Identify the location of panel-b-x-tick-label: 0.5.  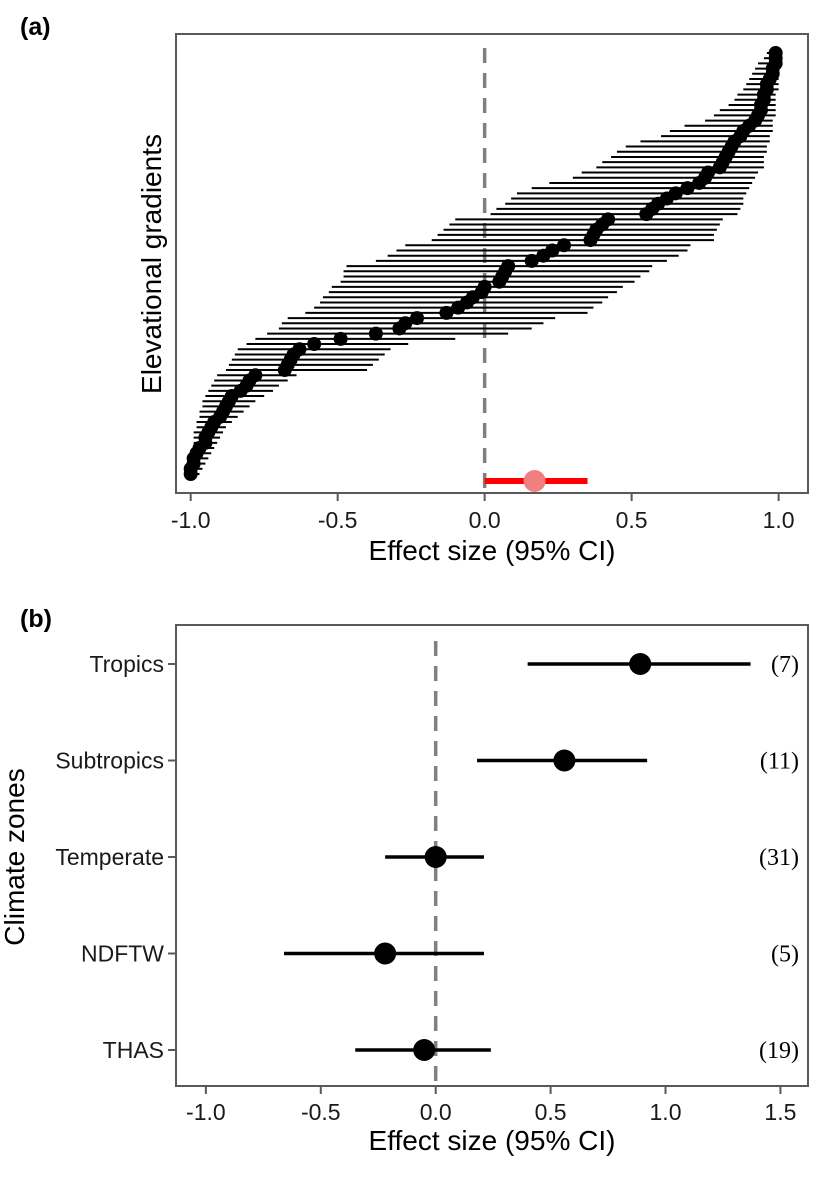
(551, 1112).